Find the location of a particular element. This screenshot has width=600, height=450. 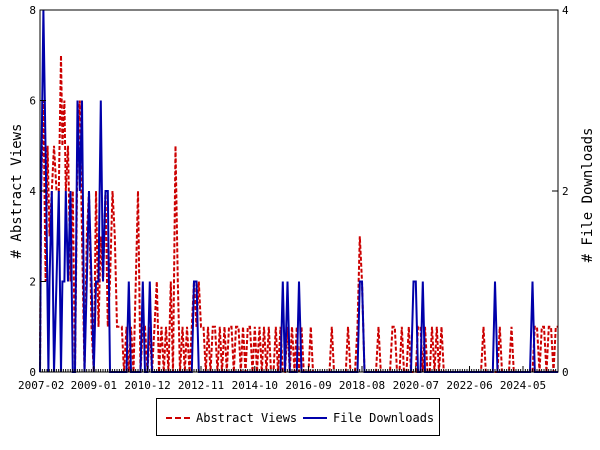

y-right-tick-label: 4 is located at coordinates (565, 10).